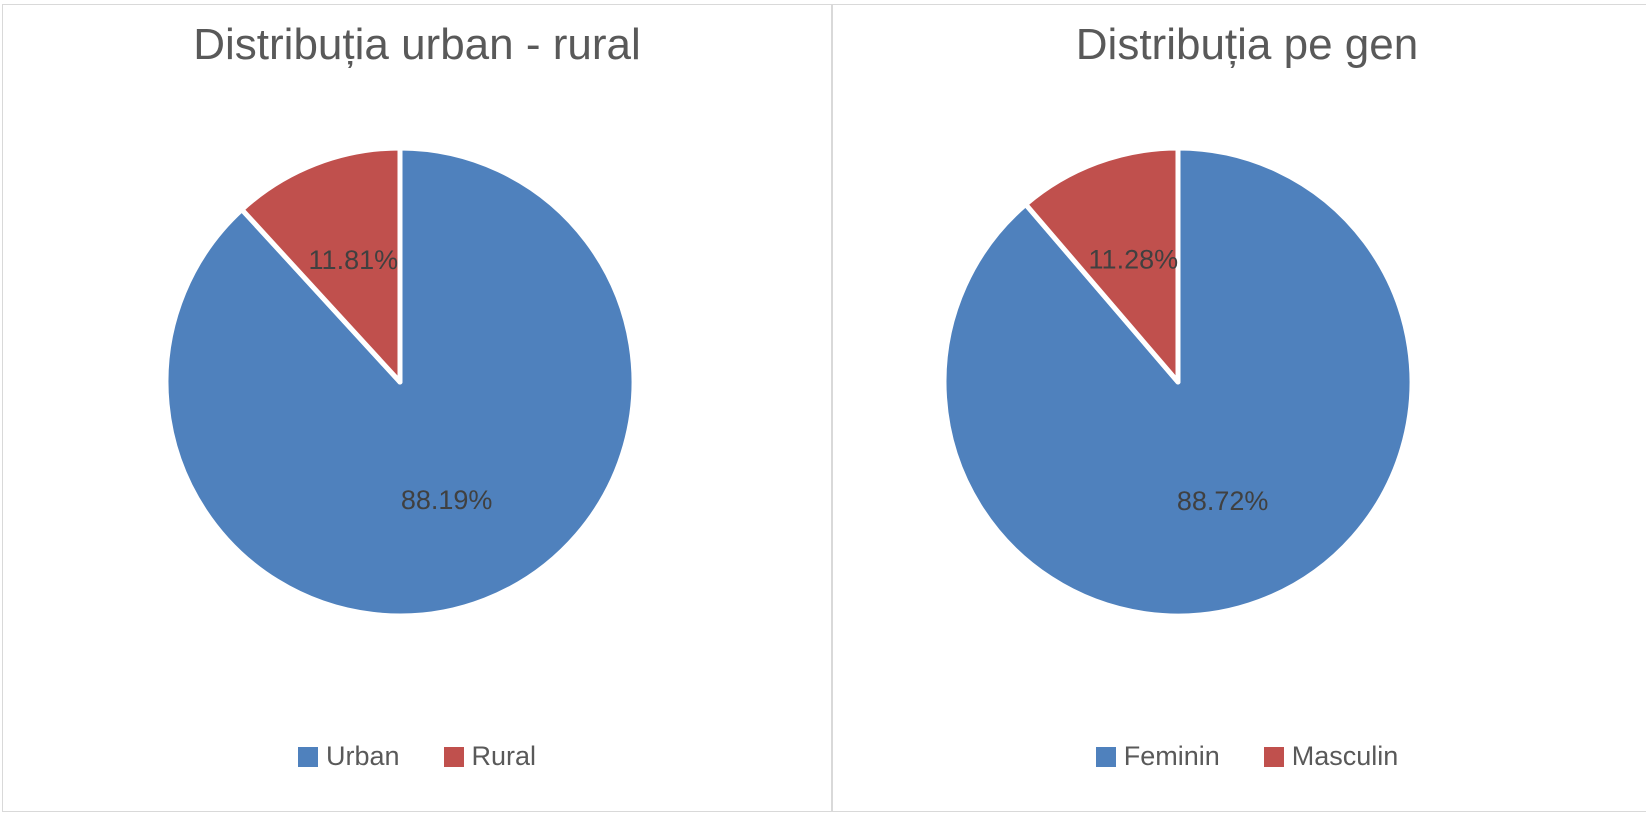 This screenshot has width=1646, height=818. I want to click on legend-label: Feminin, so click(1171, 756).